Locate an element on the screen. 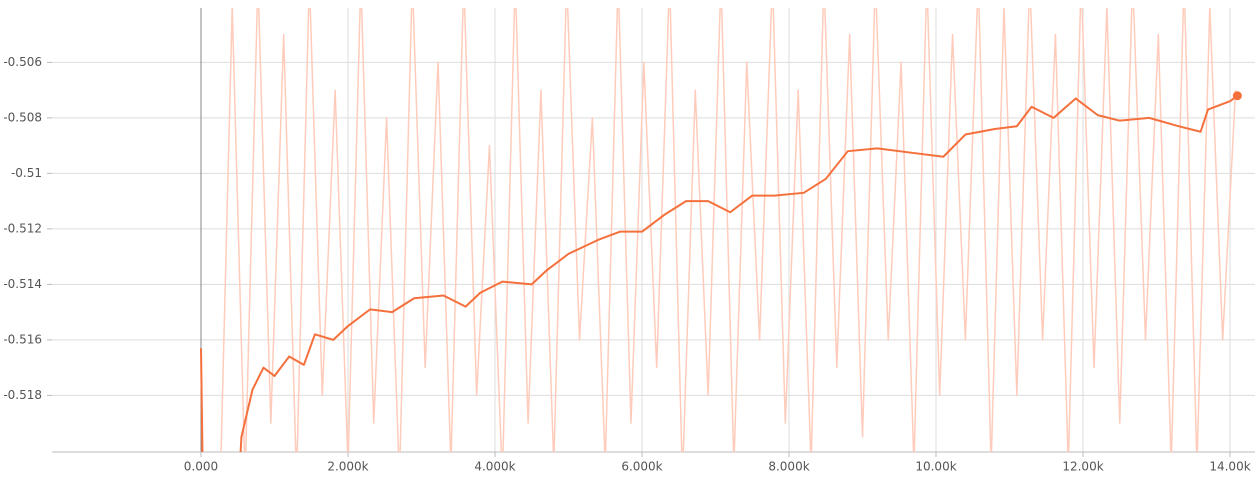 This screenshot has height=484, width=1260. y-tick-label: -0.514 is located at coordinates (22, 284).